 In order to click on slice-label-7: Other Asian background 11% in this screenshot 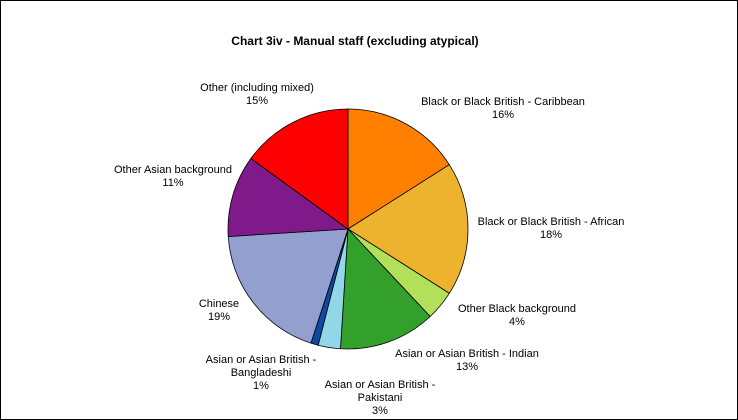, I will do `click(173, 176)`.